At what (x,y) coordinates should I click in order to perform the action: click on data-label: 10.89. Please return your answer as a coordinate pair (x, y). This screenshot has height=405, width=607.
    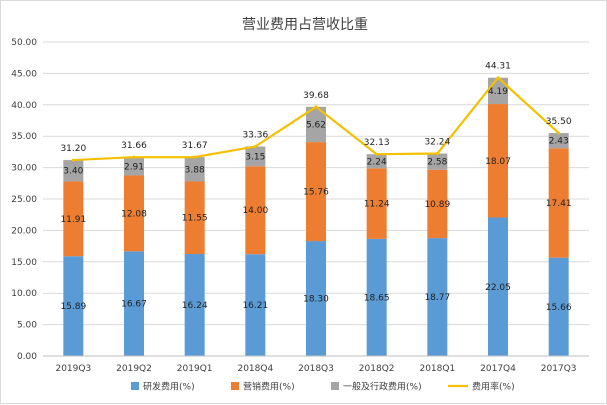
    Looking at the image, I should click on (437, 205).